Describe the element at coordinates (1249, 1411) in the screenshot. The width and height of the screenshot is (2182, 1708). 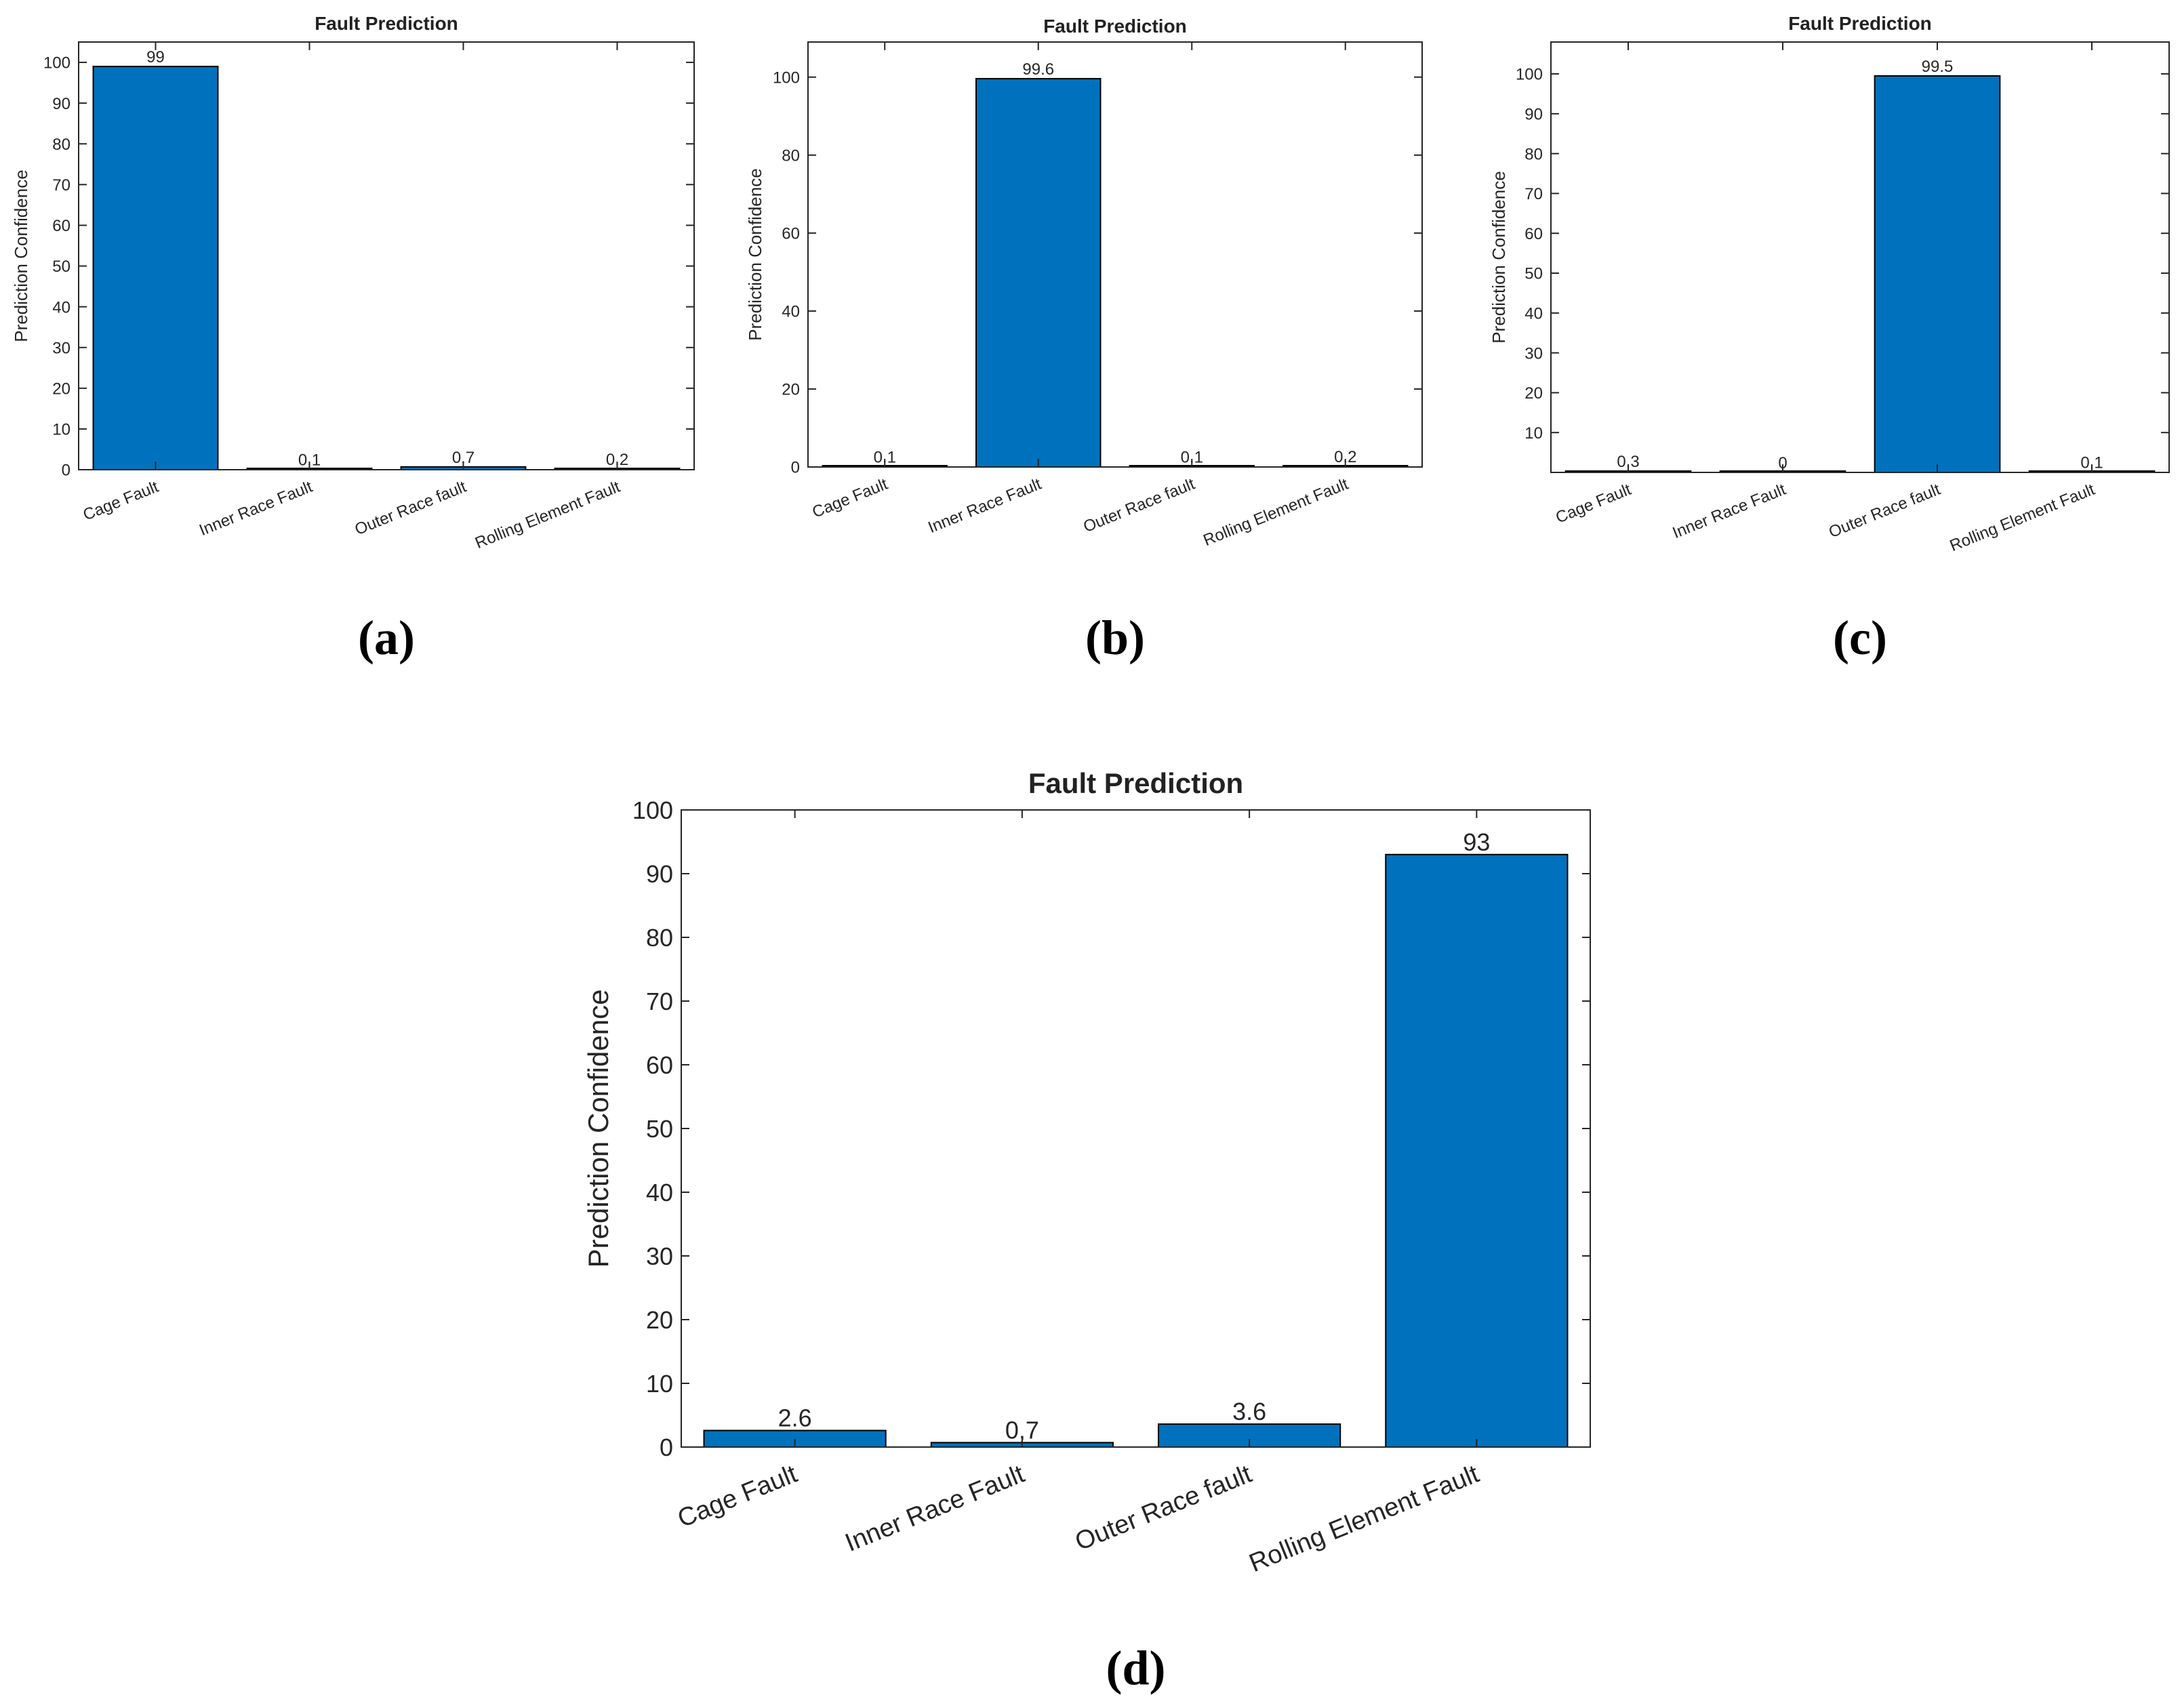
I see `data-label: 3.6` at that location.